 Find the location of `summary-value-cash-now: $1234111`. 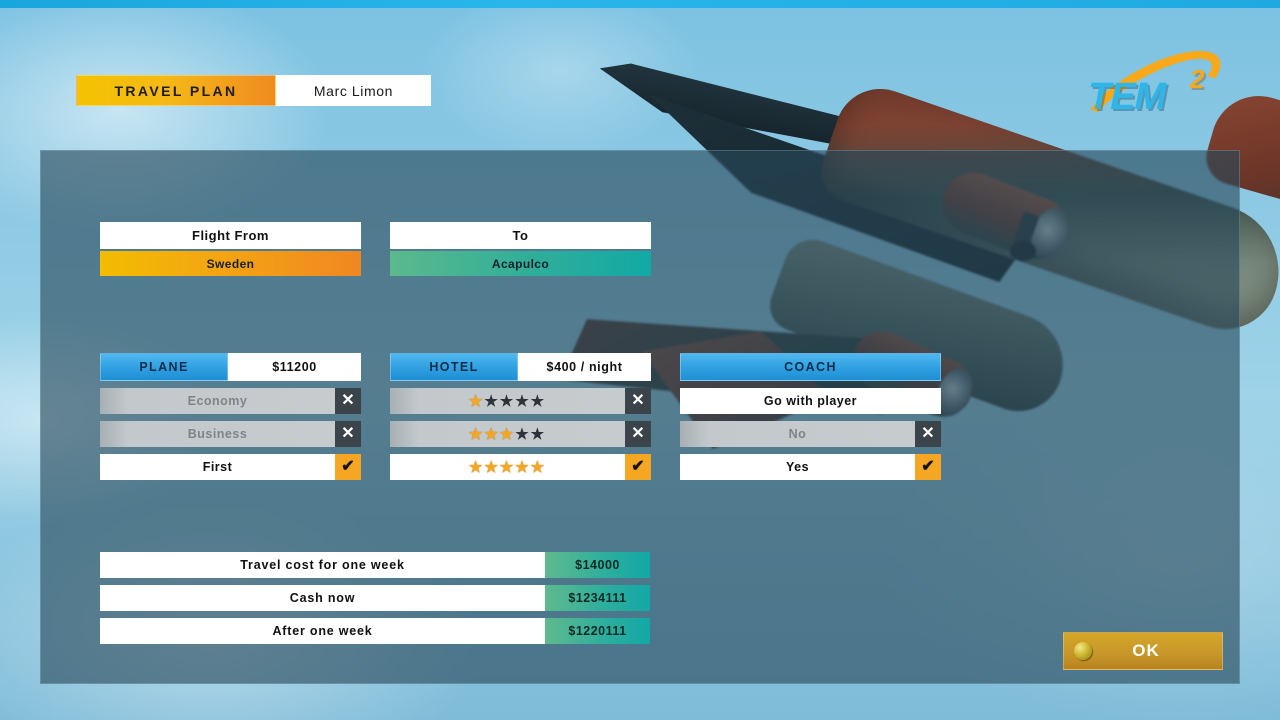

summary-value-cash-now: $1234111 is located at coordinates (597, 598).